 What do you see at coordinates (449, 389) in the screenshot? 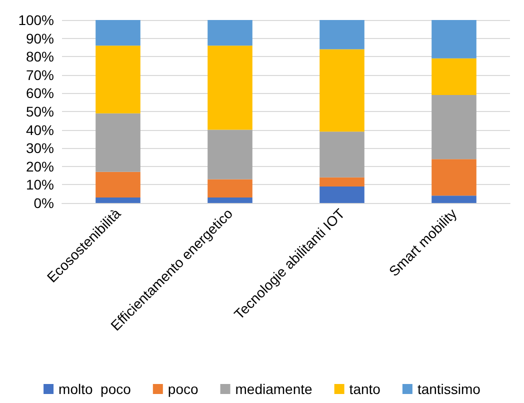
I see `legend-label: tantissimo` at bounding box center [449, 389].